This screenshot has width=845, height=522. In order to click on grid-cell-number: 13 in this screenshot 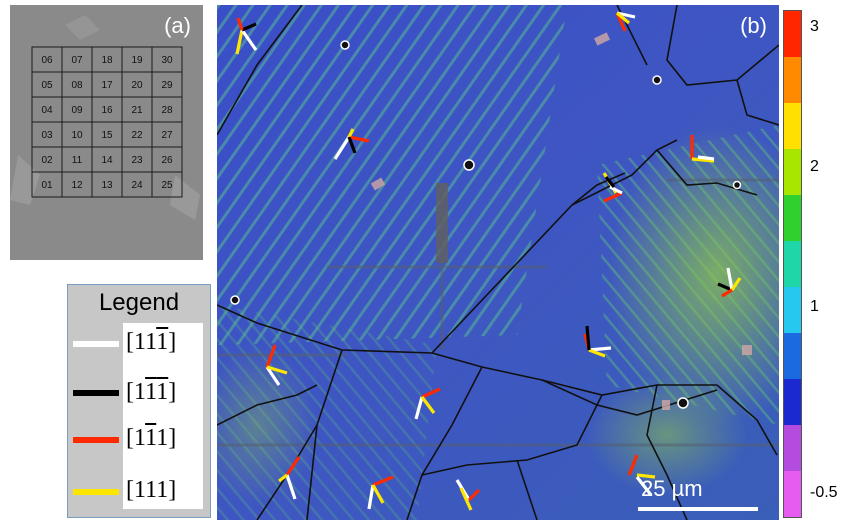, I will do `click(107, 185)`.